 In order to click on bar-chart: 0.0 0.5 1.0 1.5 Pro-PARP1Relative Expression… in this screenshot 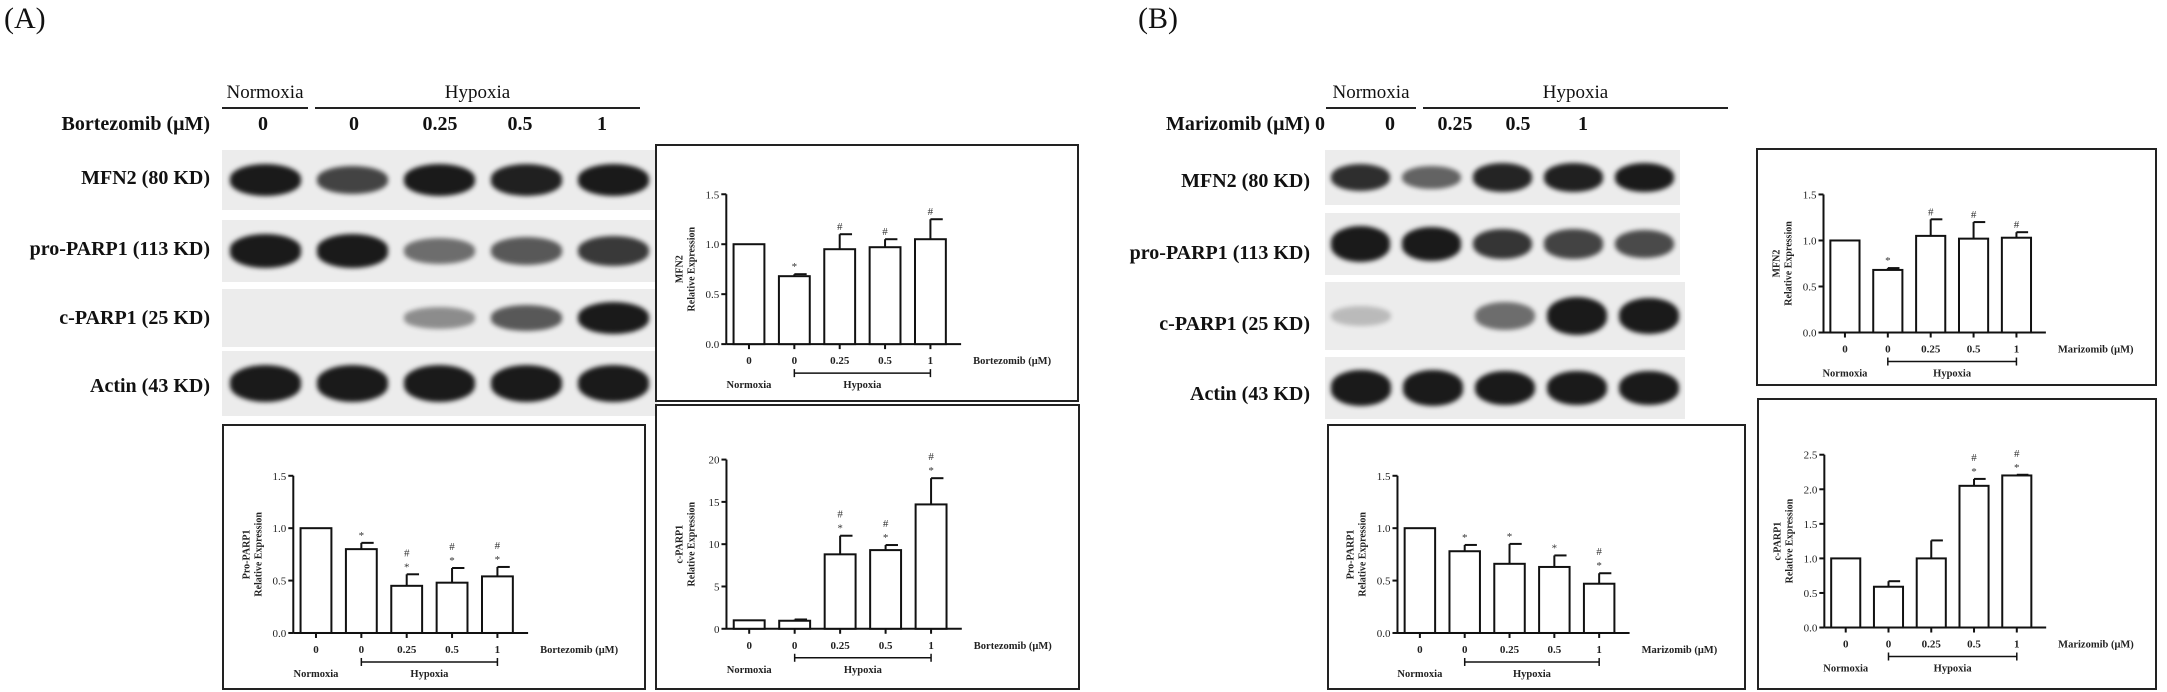, I will do `click(1531, 575)`.